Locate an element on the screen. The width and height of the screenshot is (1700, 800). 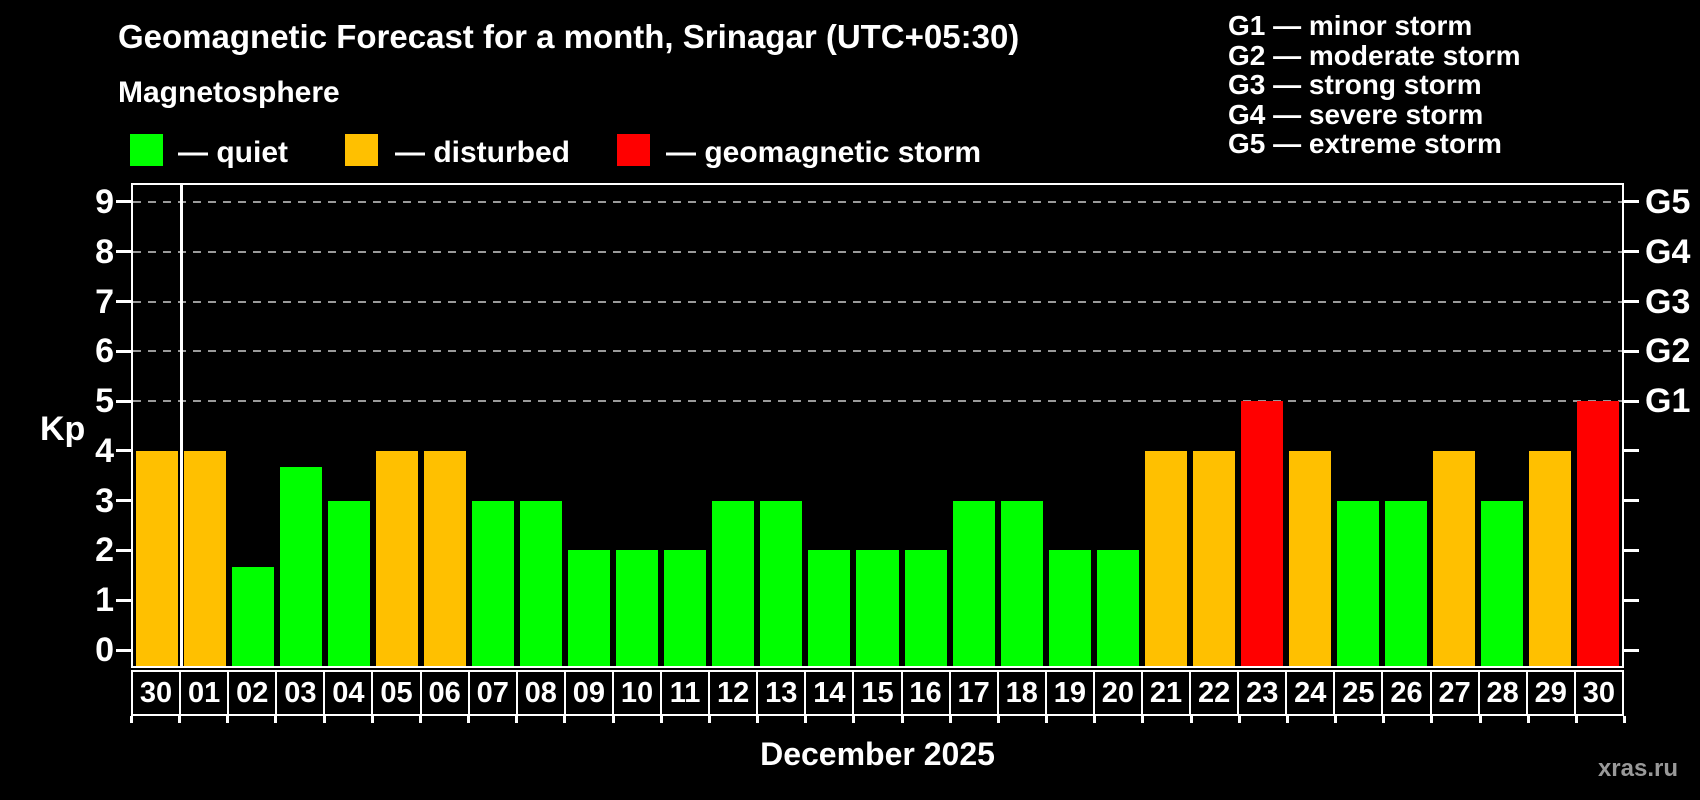
y-tick-label-3: 3 is located at coordinates (104, 500).